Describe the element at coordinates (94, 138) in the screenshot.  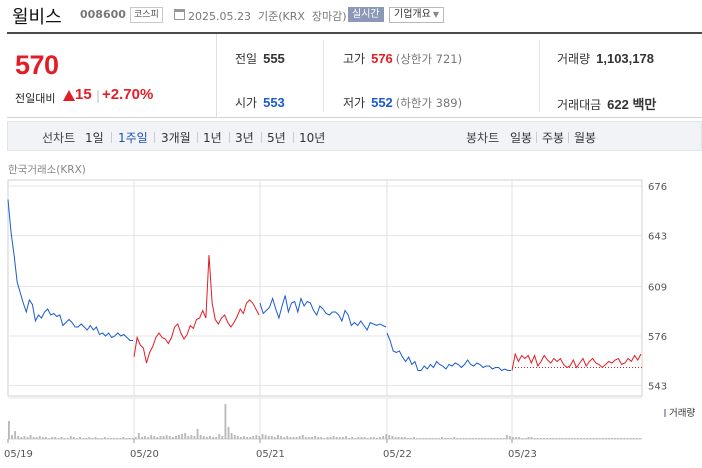
I see `tab-1day: 1일` at that location.